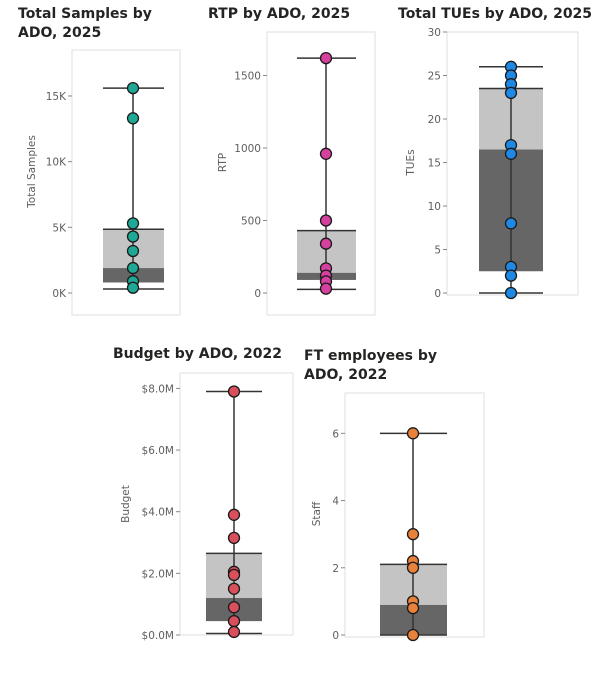  What do you see at coordinates (207, 507) in the screenshot?
I see `chart-plot-area: $0.0M $2.0M $4.0M $6.0M $8.0M Budget` at bounding box center [207, 507].